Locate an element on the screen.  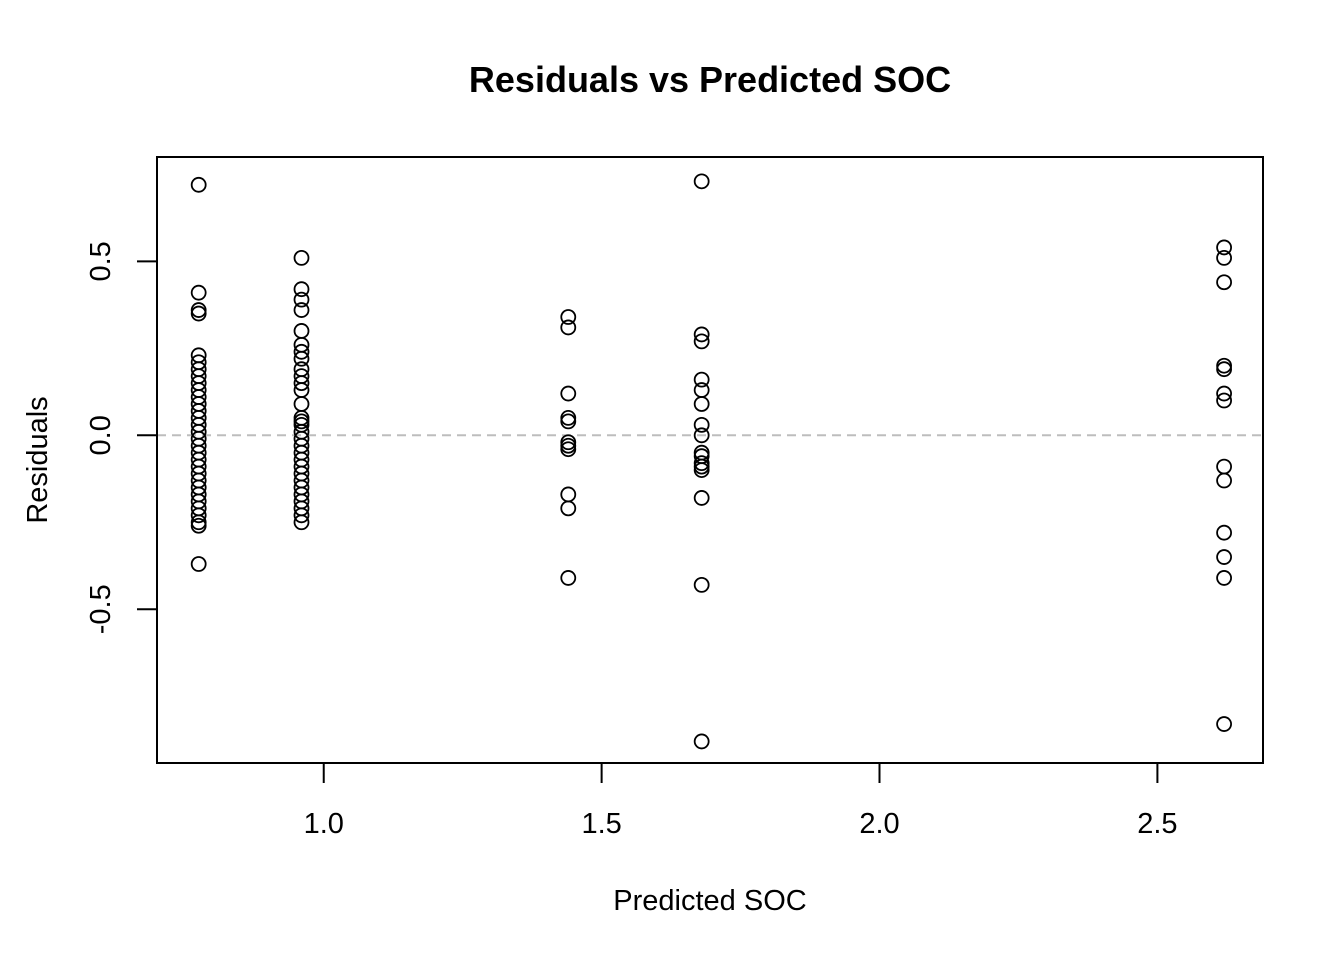
y-axis-label: Residuals is located at coordinates (38, 459).